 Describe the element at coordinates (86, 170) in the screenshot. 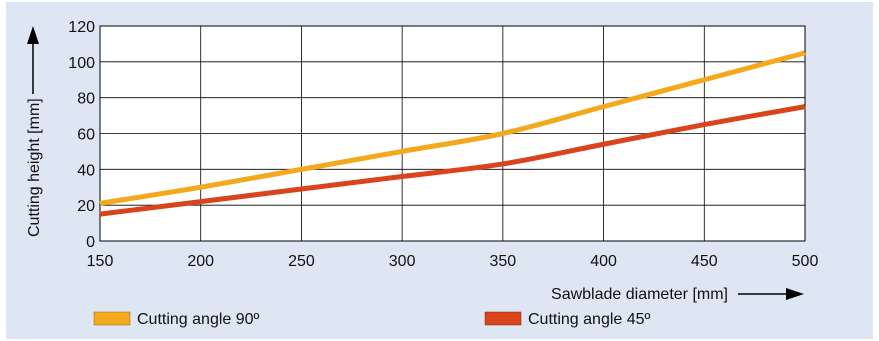

I see `y-tick-label: 40` at that location.